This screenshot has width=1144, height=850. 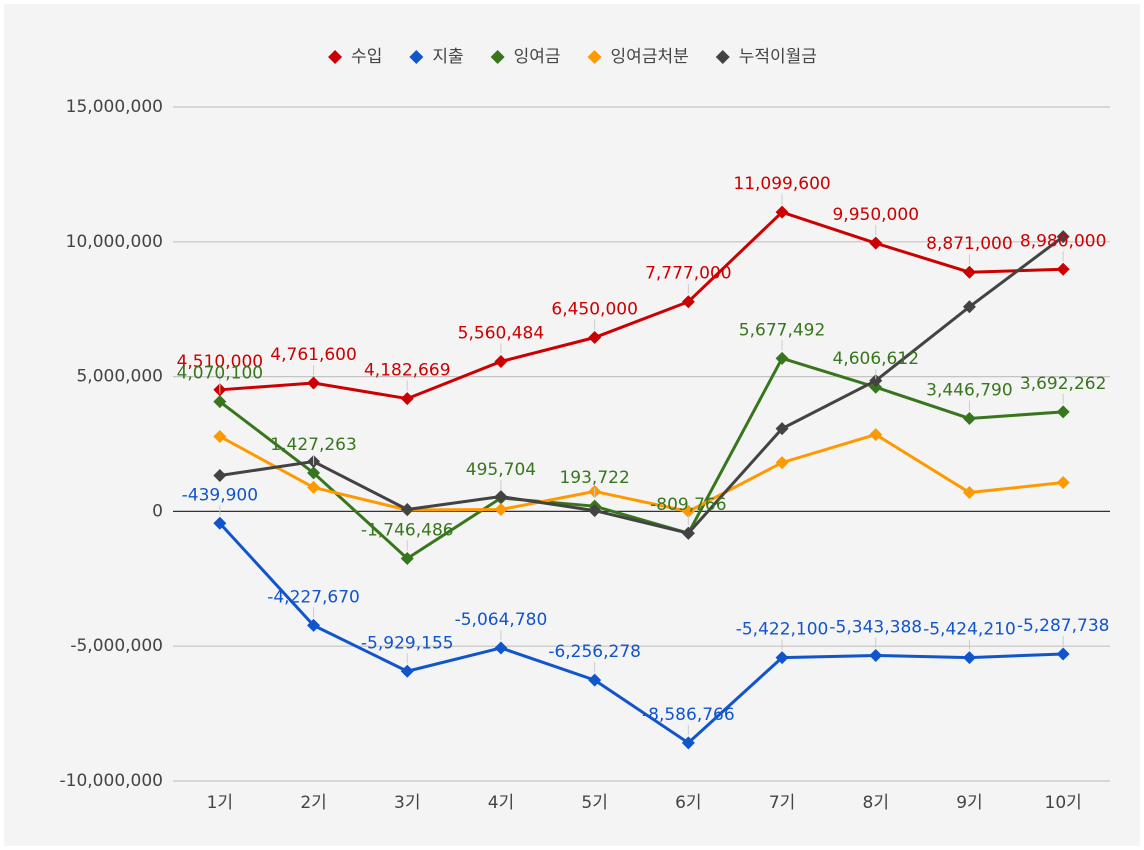 What do you see at coordinates (313, 445) in the screenshot?
I see `data-label: 1,427,263` at bounding box center [313, 445].